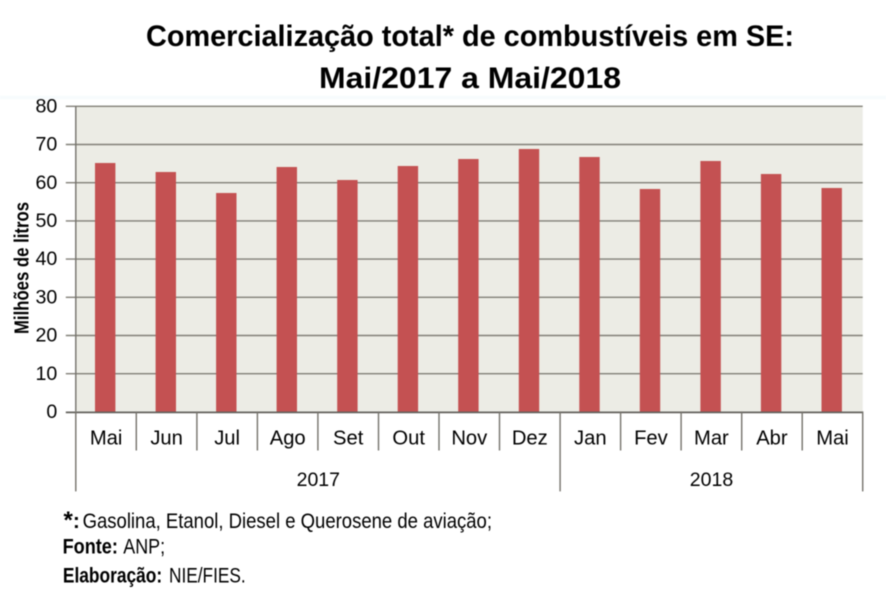 This screenshot has height=611, width=886. What do you see at coordinates (47, 183) in the screenshot?
I see `svg-text: 60` at bounding box center [47, 183].